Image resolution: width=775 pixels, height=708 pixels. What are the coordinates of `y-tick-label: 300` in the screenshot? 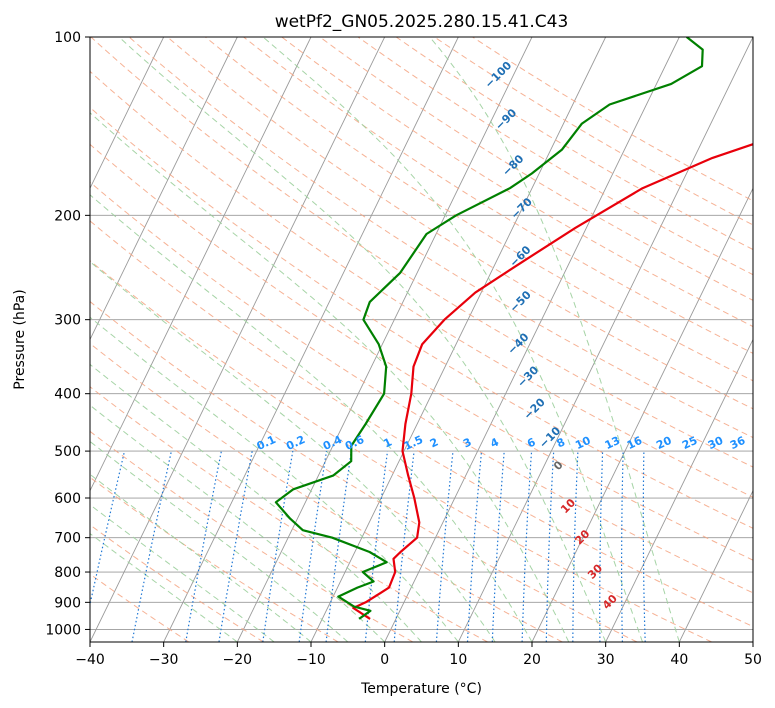 It's located at (67, 321).